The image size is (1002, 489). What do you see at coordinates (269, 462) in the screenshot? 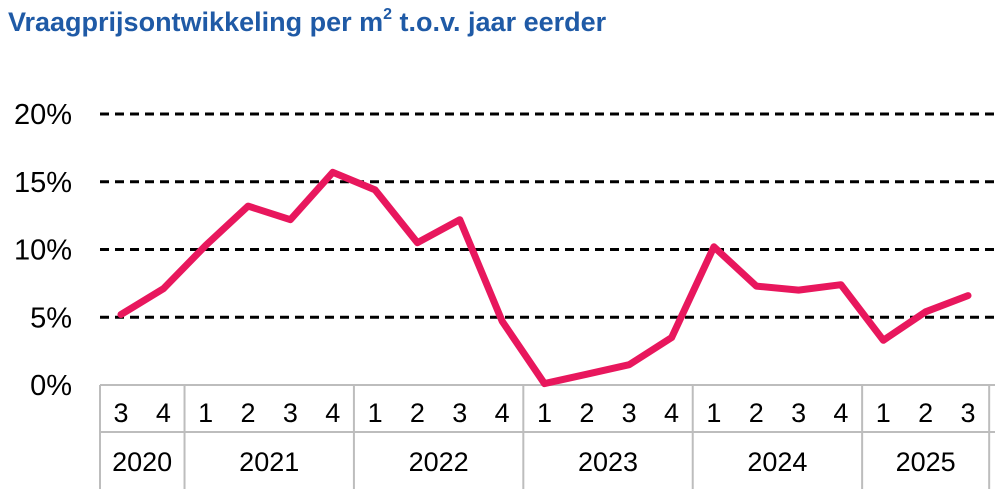
I see `x-year-label: 2021` at bounding box center [269, 462].